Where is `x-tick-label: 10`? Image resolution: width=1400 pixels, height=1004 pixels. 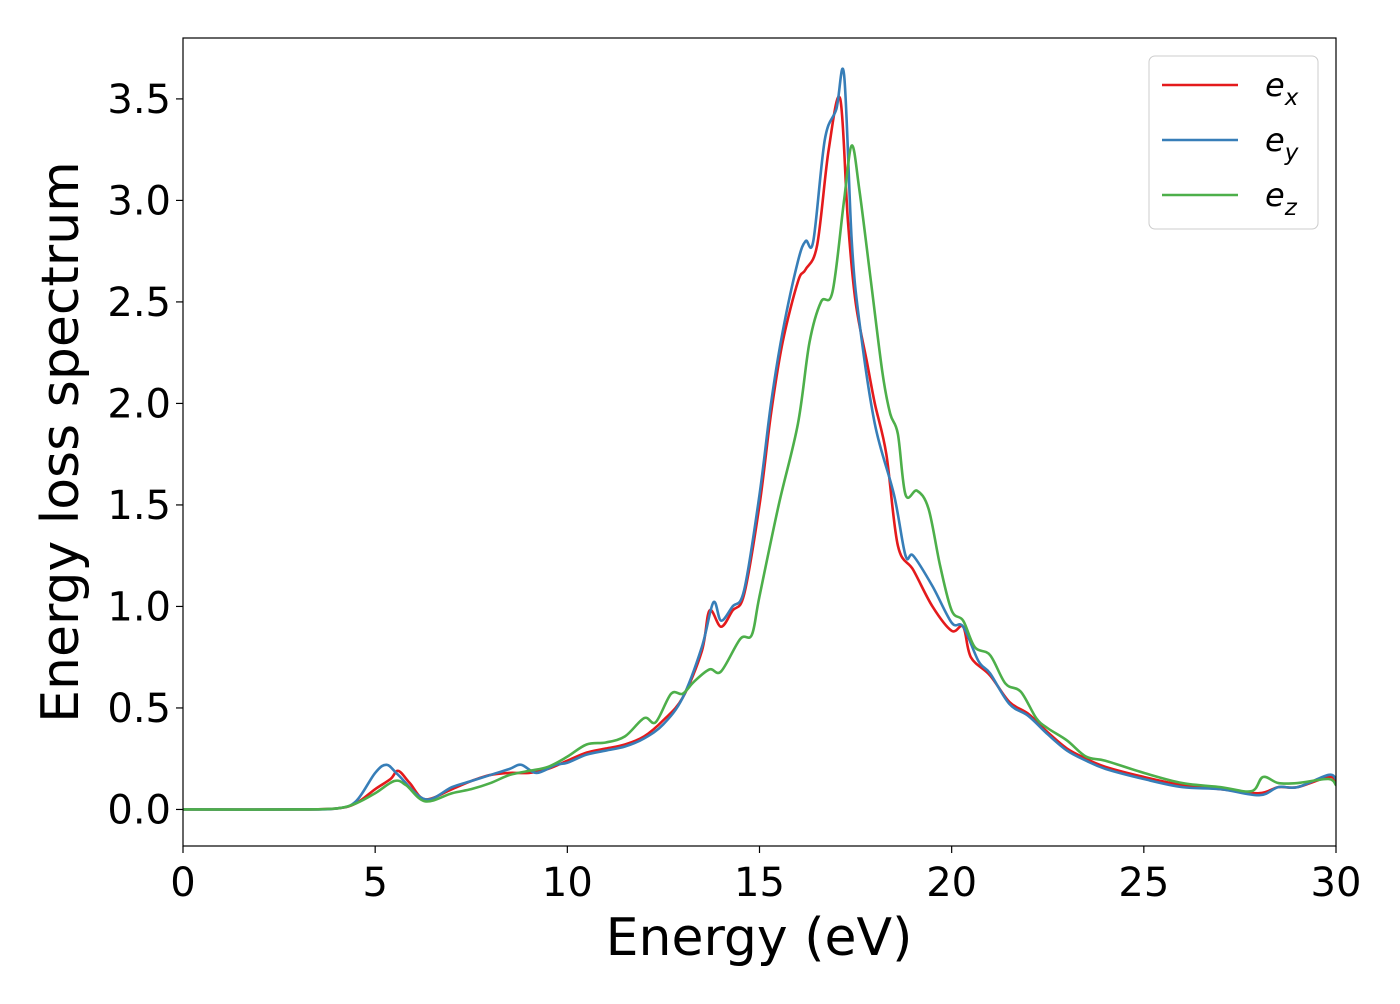 x-tick-label: 10 is located at coordinates (567, 883).